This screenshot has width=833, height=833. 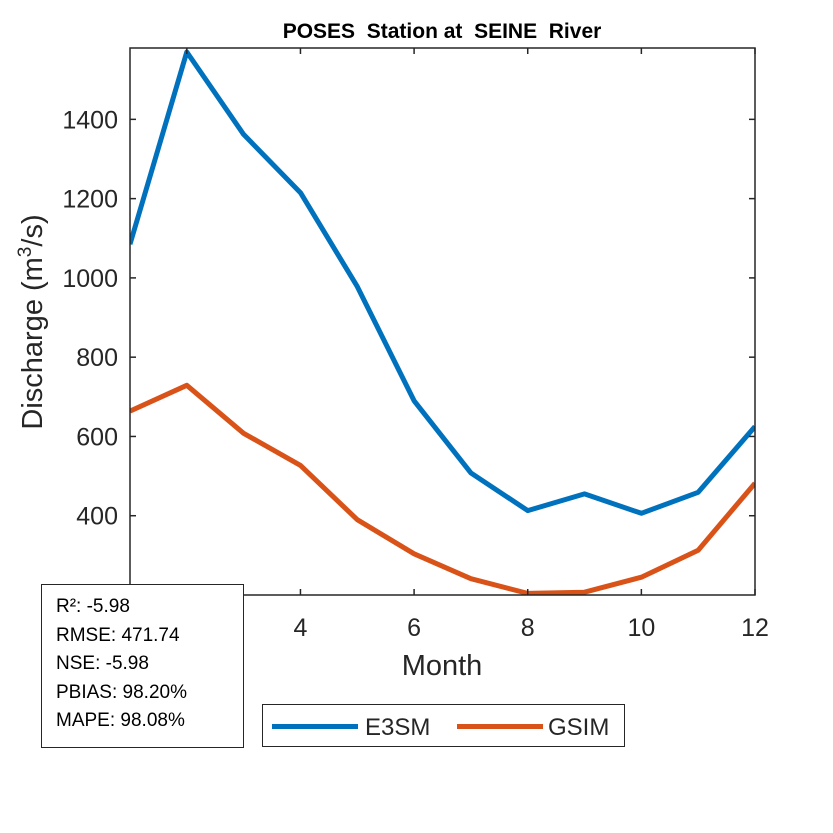 I want to click on y-axis-label-superscript: 3, so click(x=25, y=252).